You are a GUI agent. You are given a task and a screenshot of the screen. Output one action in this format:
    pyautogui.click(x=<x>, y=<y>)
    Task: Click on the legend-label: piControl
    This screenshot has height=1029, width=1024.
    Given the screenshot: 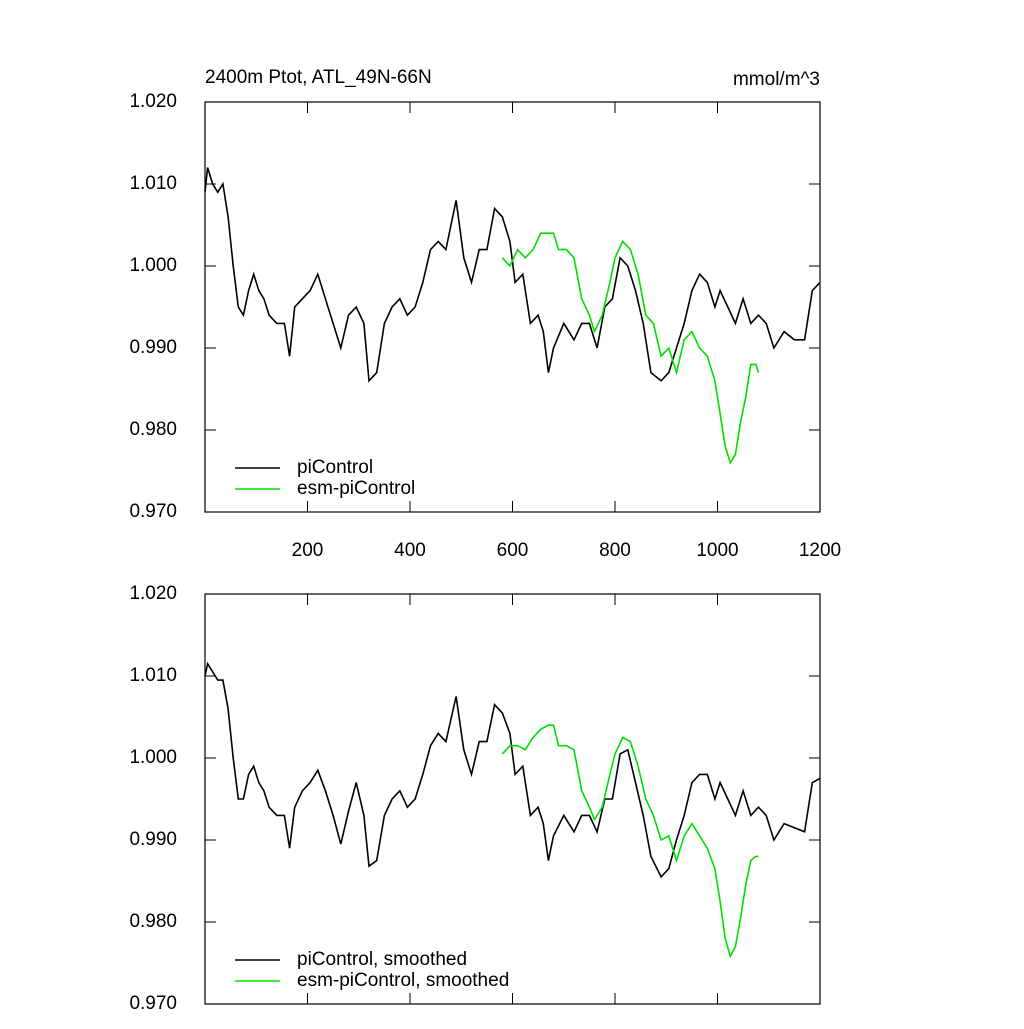 What is the action you would take?
    pyautogui.click(x=335, y=467)
    